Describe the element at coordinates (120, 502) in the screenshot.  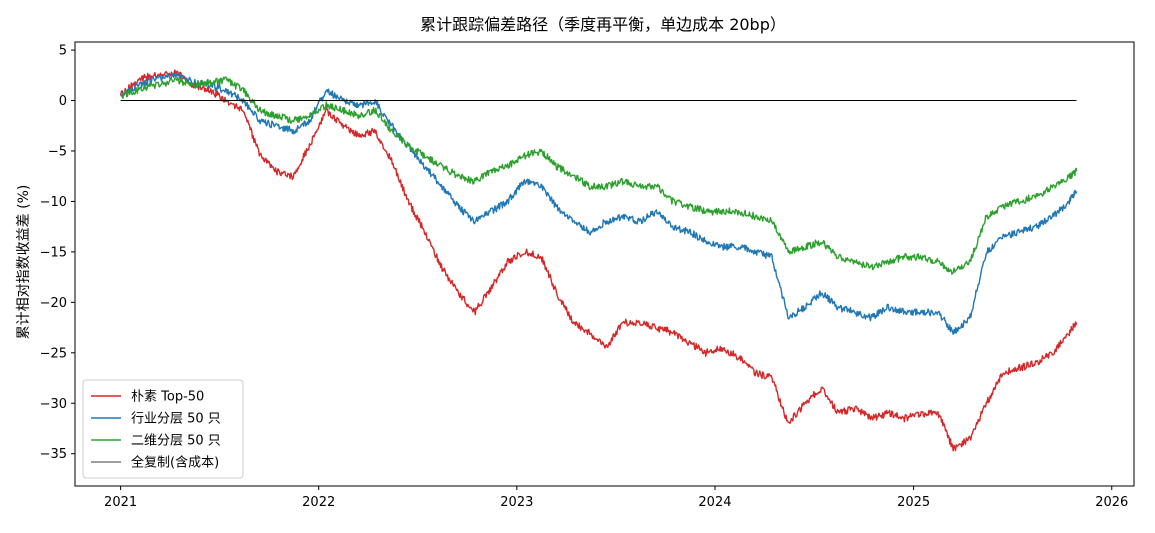
I see `x-tick-label: 2021` at that location.